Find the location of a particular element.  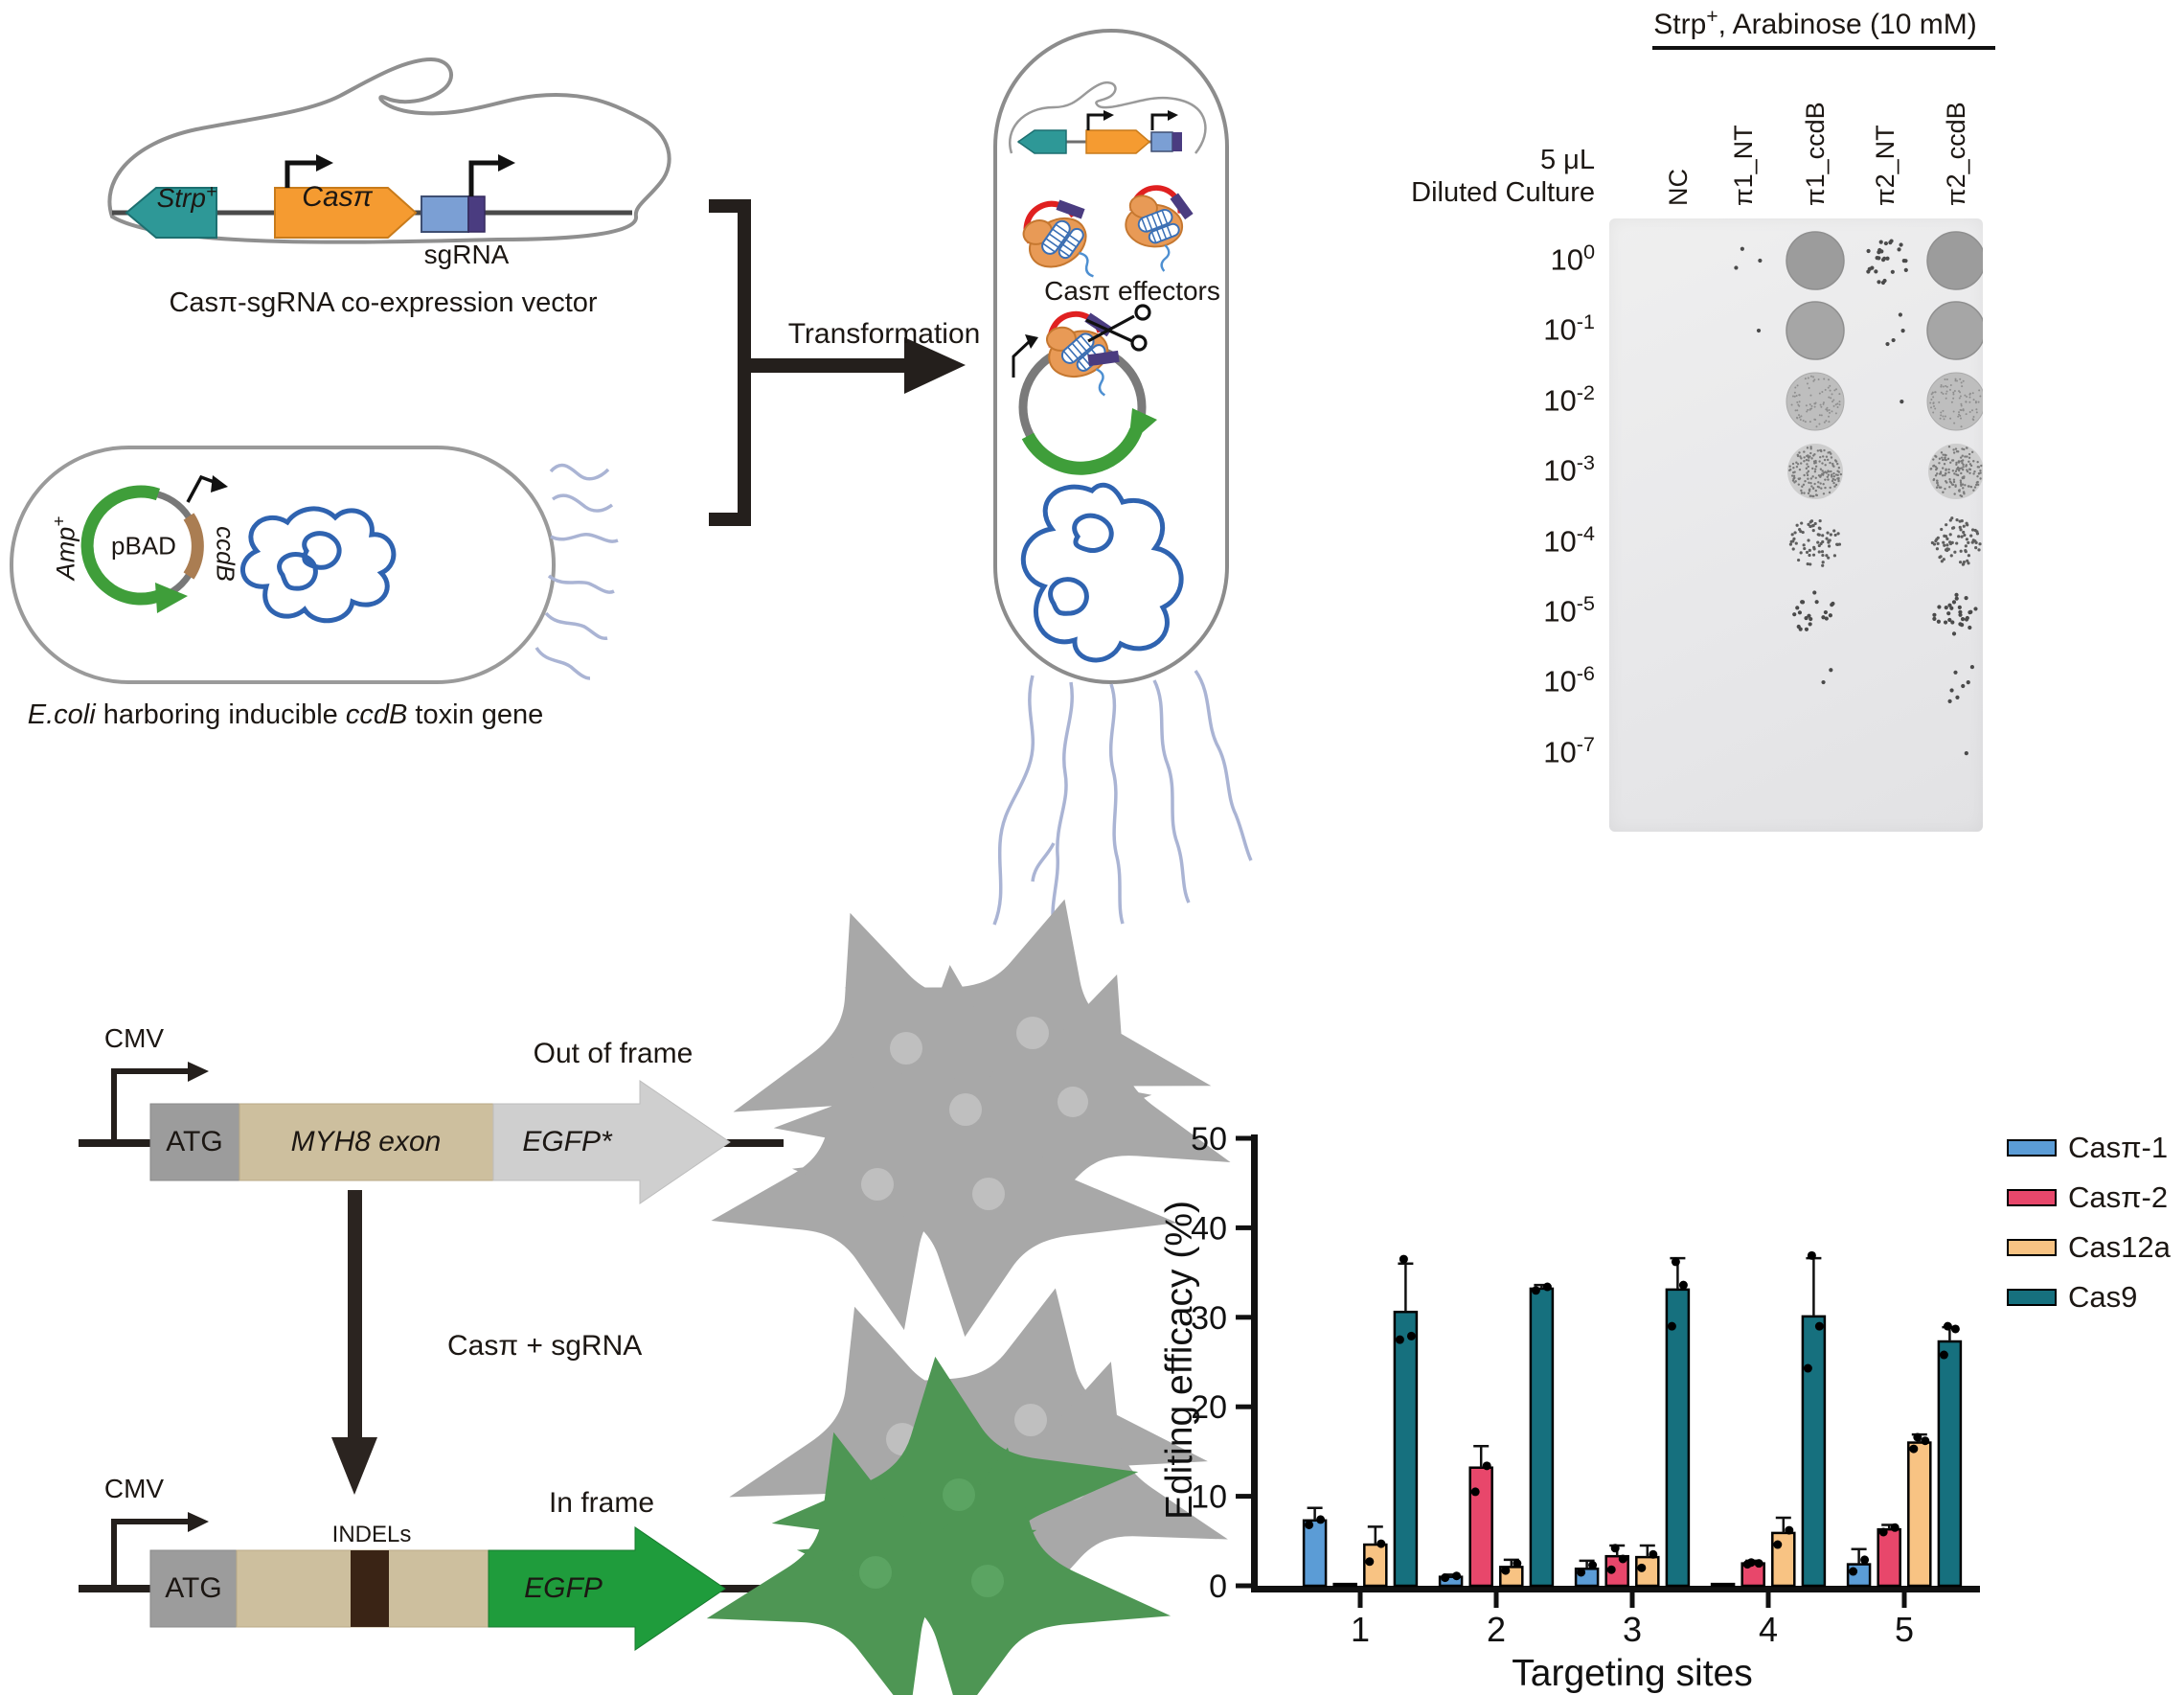

transformation-arrow is located at coordinates (827, 366).